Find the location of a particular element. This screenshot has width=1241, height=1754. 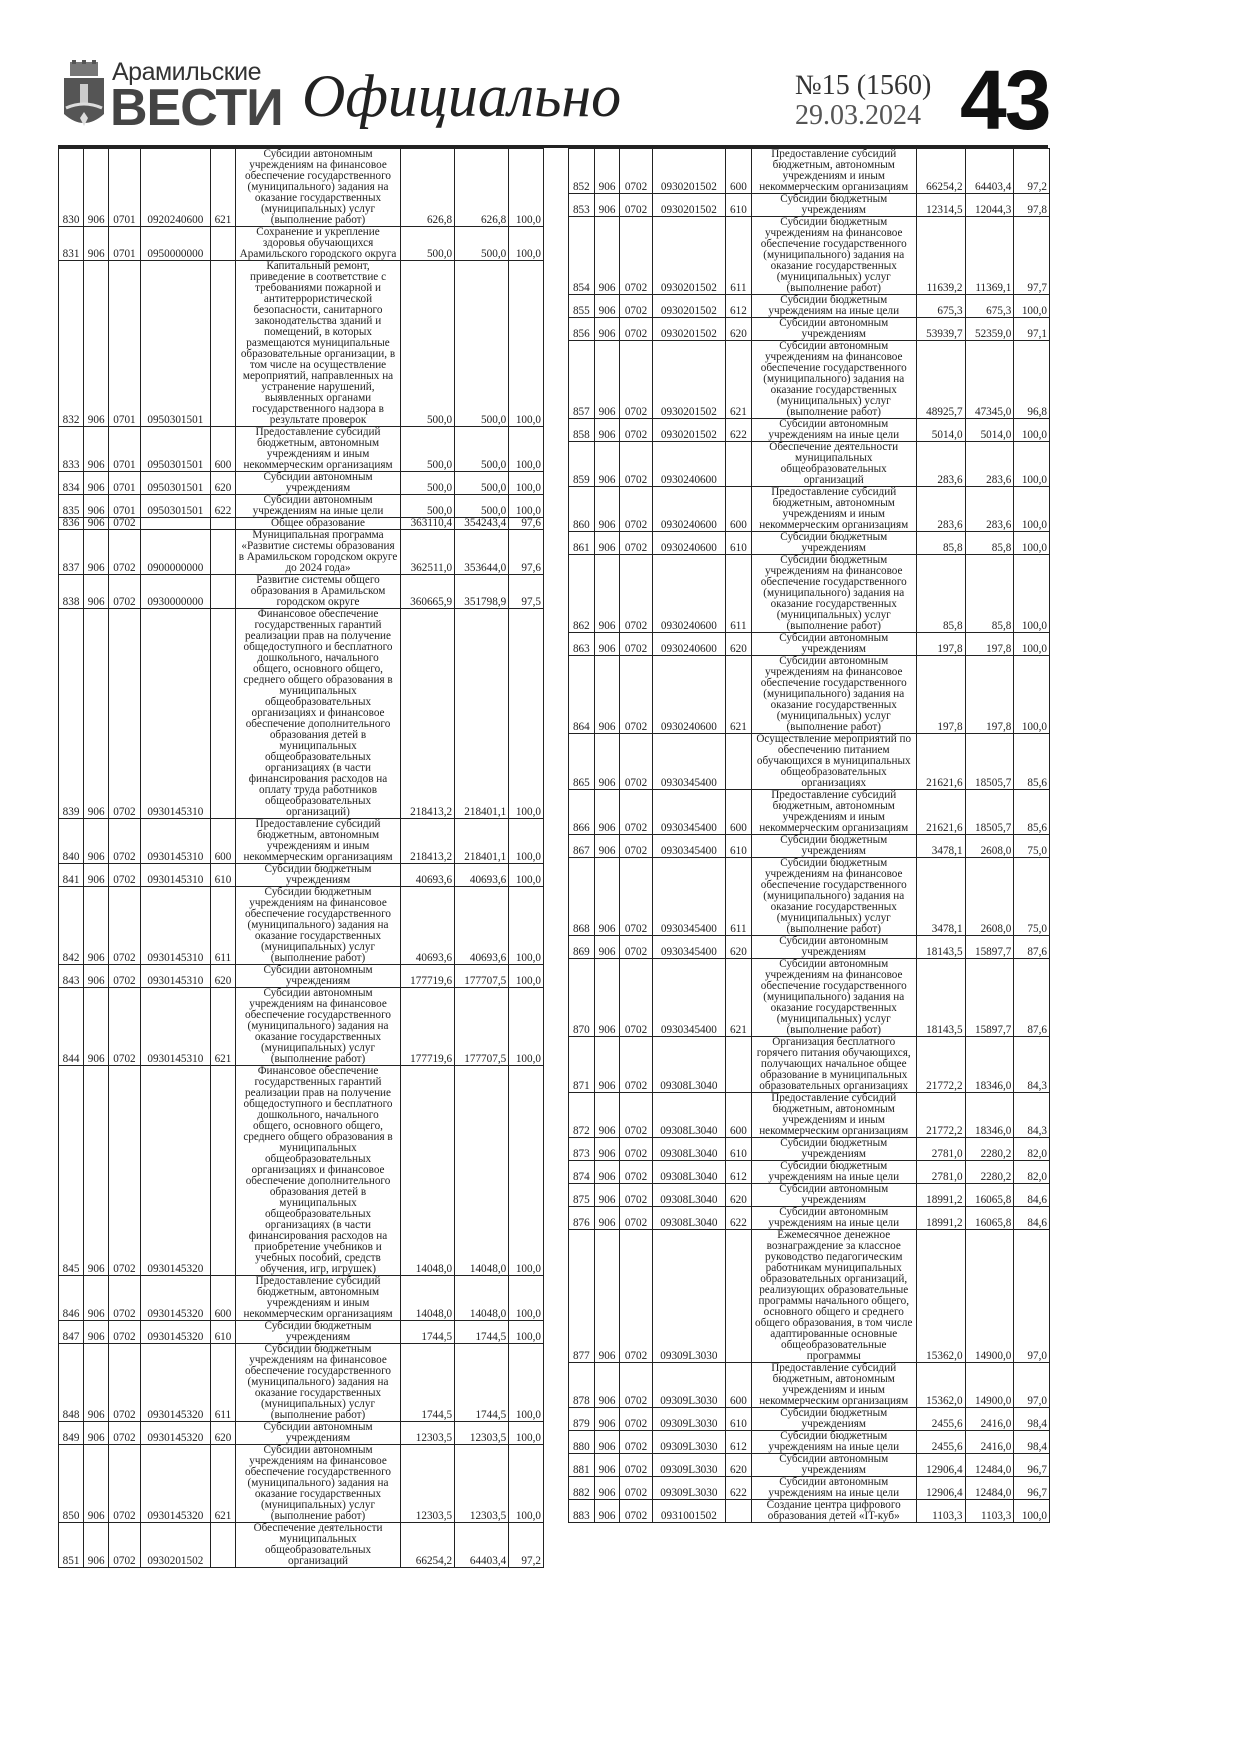

expense-type: 621 is located at coordinates (223, 187).